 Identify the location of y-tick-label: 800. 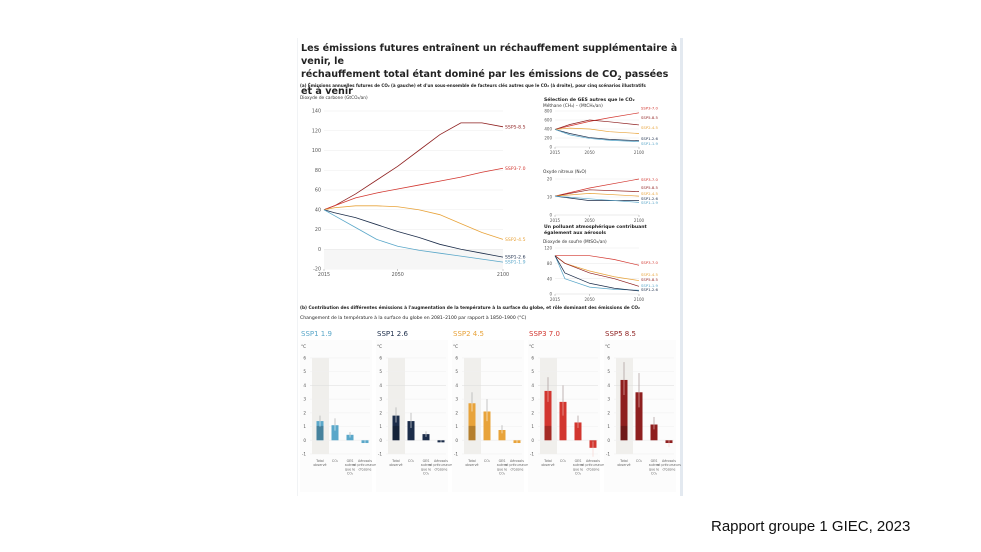
(548, 111).